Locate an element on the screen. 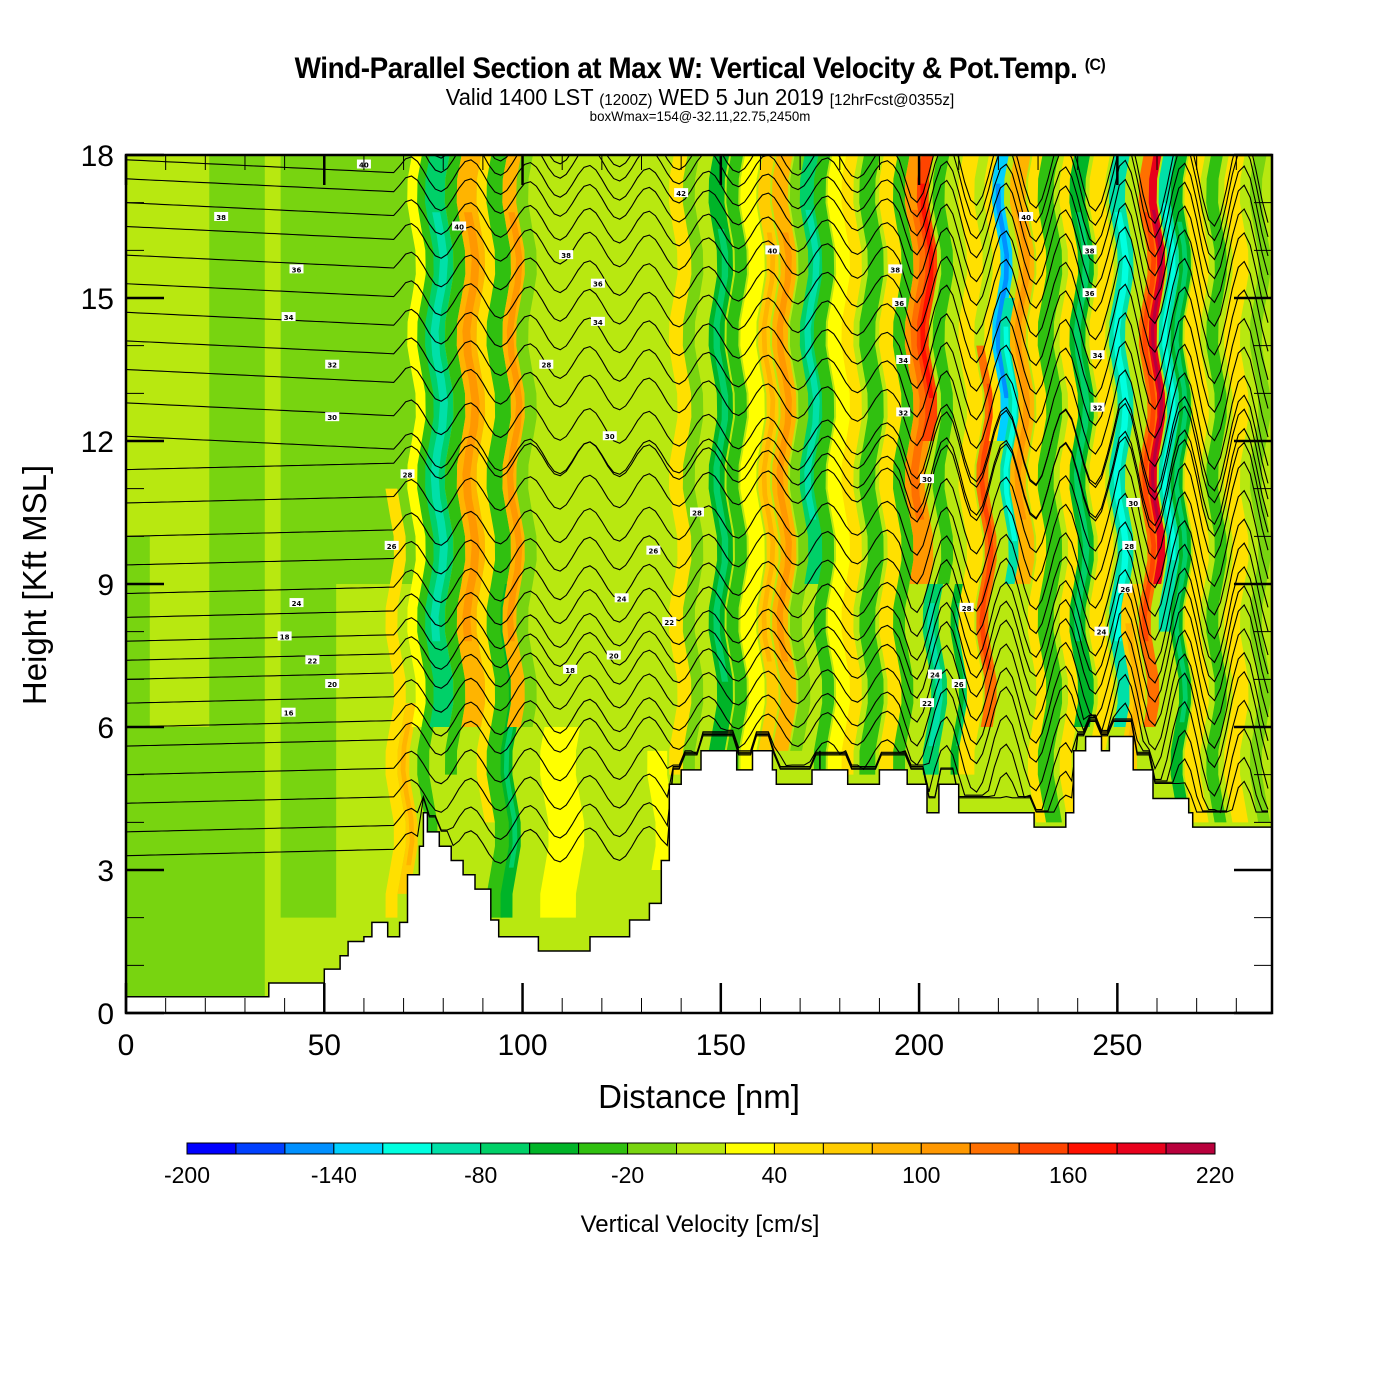  contour-label-text: 30 is located at coordinates (927, 480).